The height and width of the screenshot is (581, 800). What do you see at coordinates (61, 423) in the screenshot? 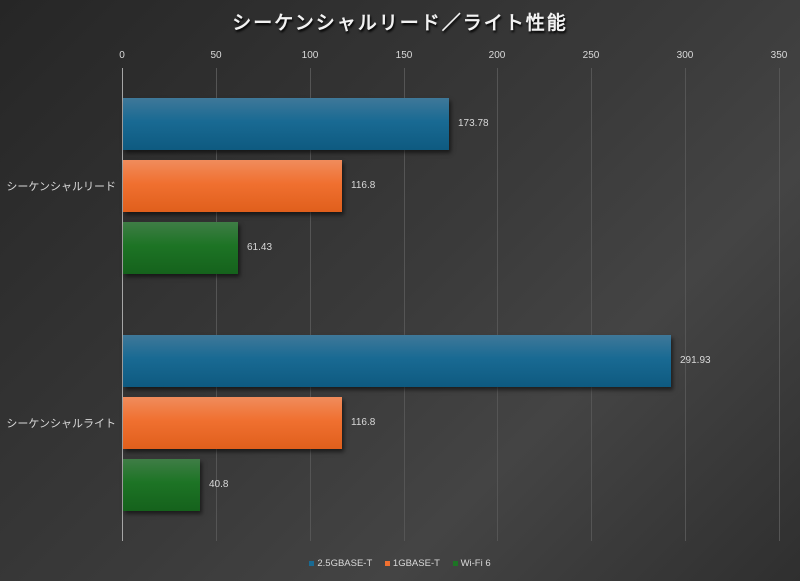
I see `category-label: シーケンシャルライト` at bounding box center [61, 423].